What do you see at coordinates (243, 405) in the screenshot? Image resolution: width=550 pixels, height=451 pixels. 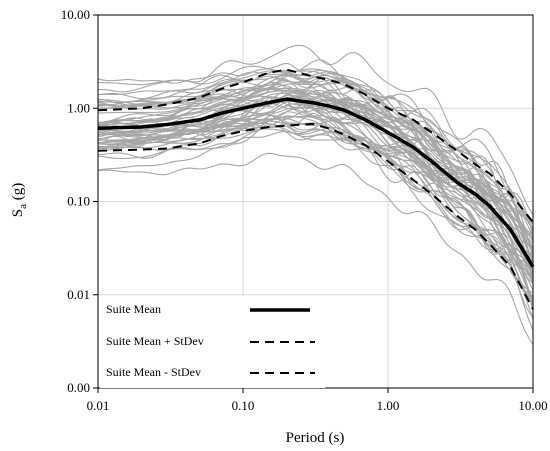 I see `x-tick-label: 0.10` at bounding box center [243, 405].